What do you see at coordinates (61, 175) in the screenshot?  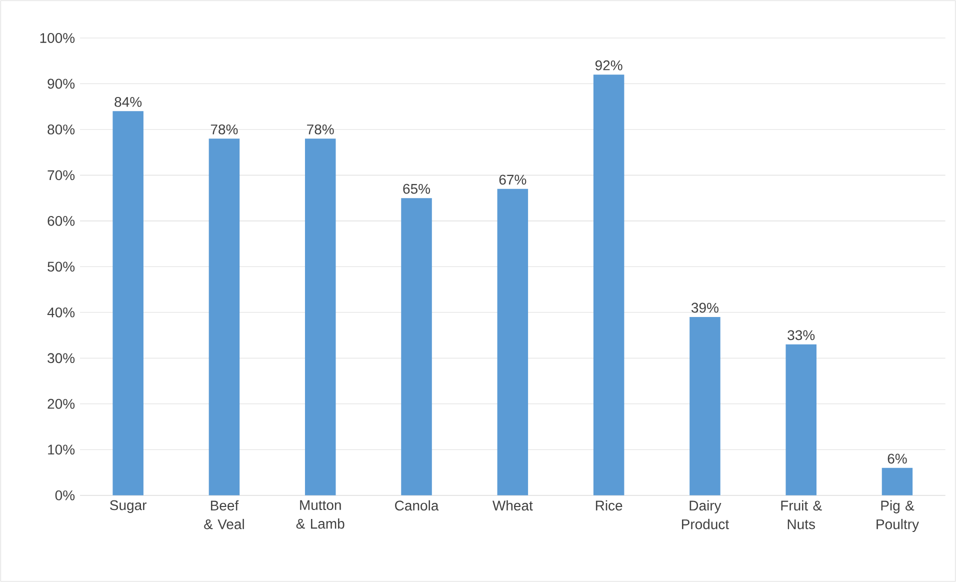 I see `y-tick-label: 70%` at bounding box center [61, 175].